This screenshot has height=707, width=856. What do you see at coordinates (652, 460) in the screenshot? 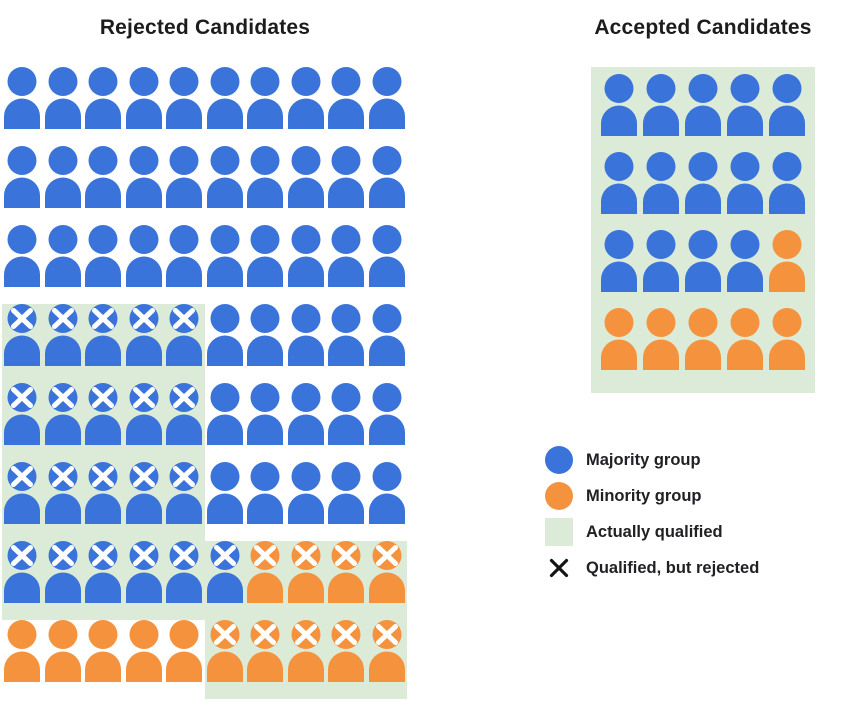
I see `legend-item-majority-group: Majority group` at bounding box center [652, 460].